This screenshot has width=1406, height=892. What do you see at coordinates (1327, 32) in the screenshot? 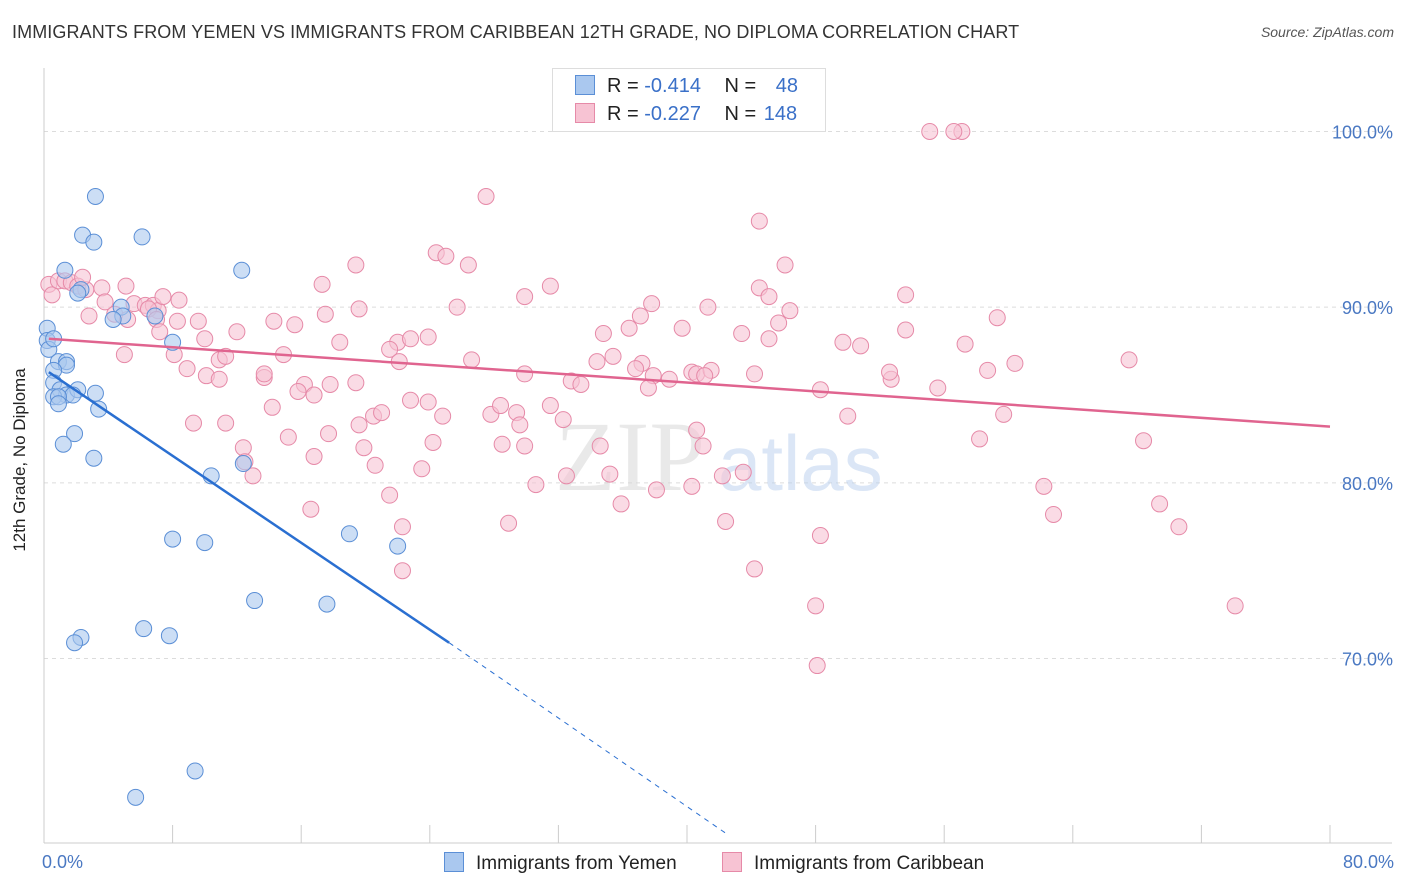
I see `source-label: Source: ZipAtlas.com` at bounding box center [1327, 32].